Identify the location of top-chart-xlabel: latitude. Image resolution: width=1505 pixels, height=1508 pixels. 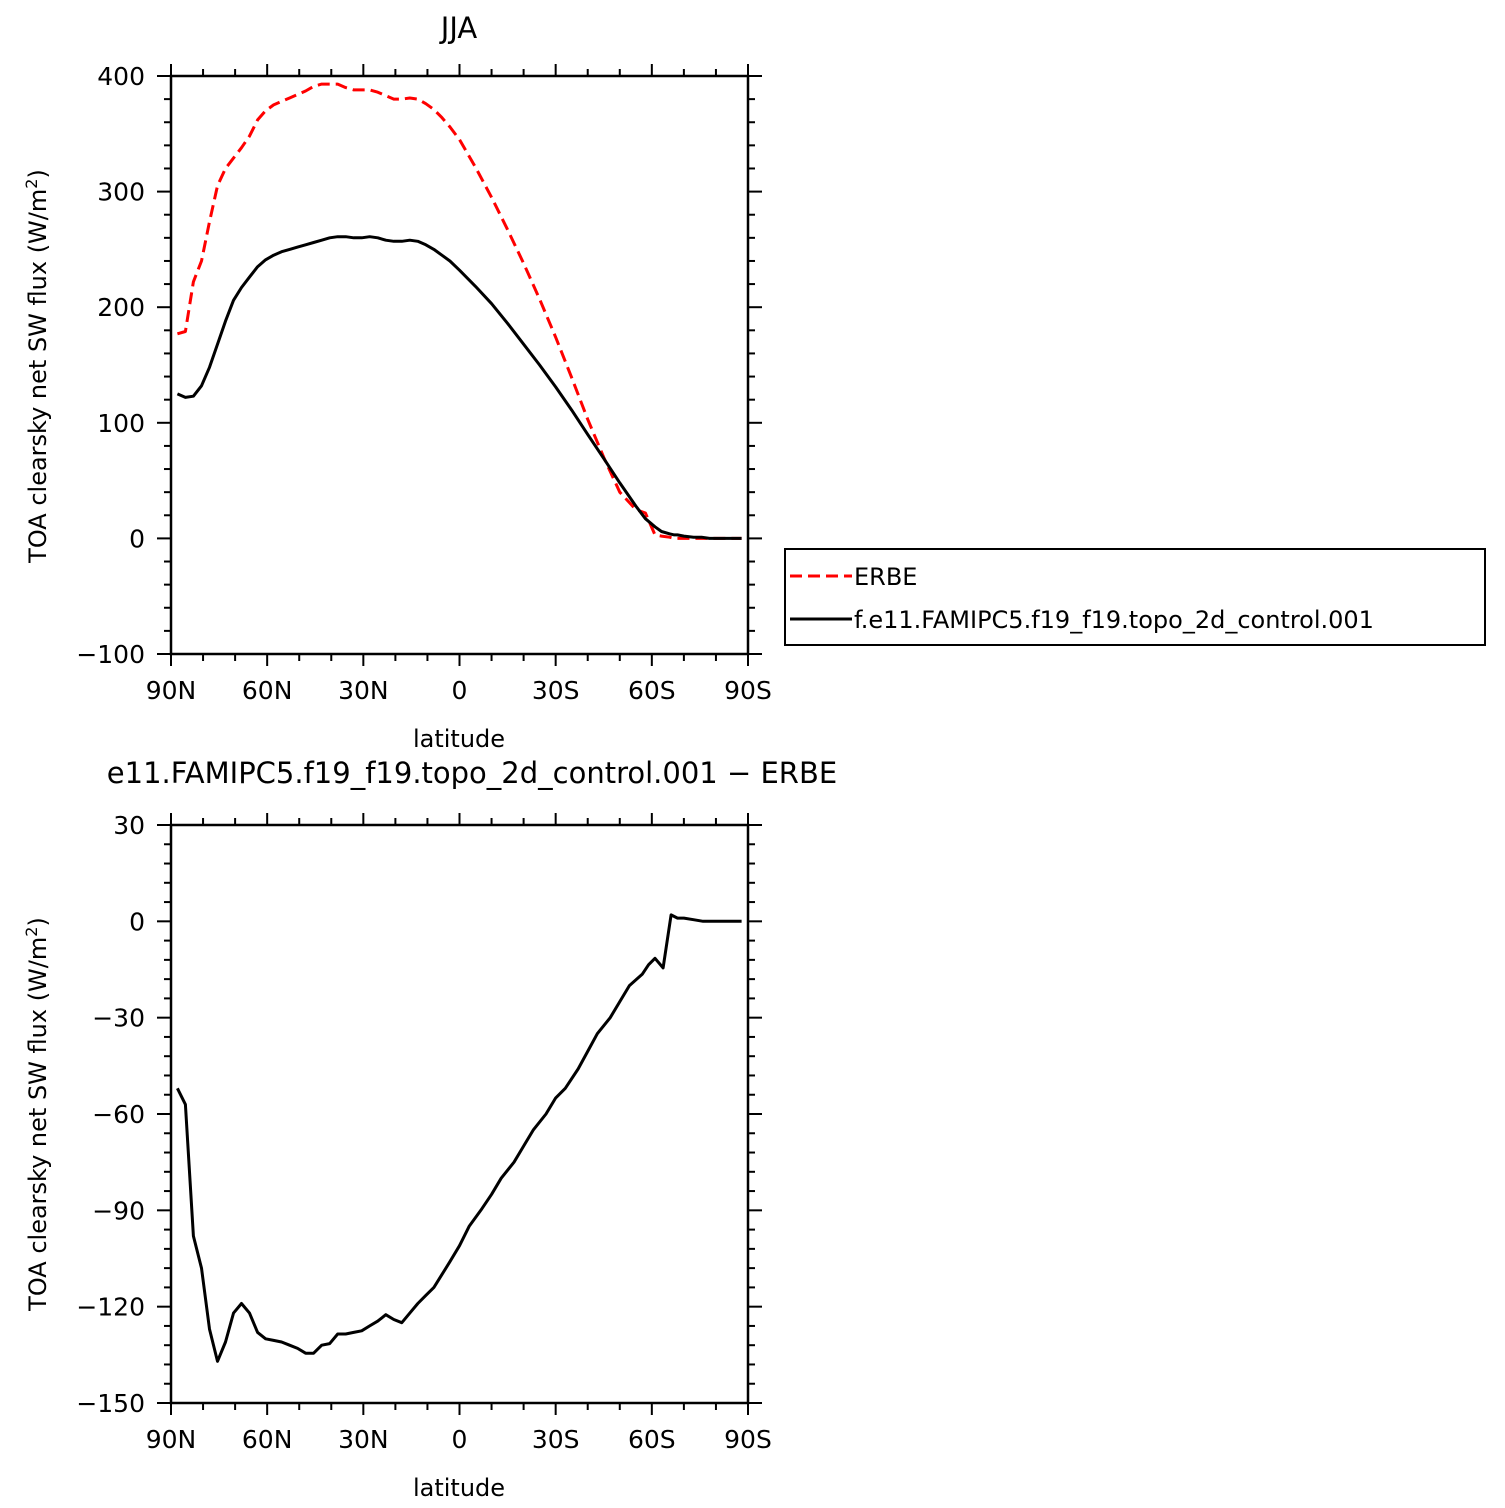
(459, 739).